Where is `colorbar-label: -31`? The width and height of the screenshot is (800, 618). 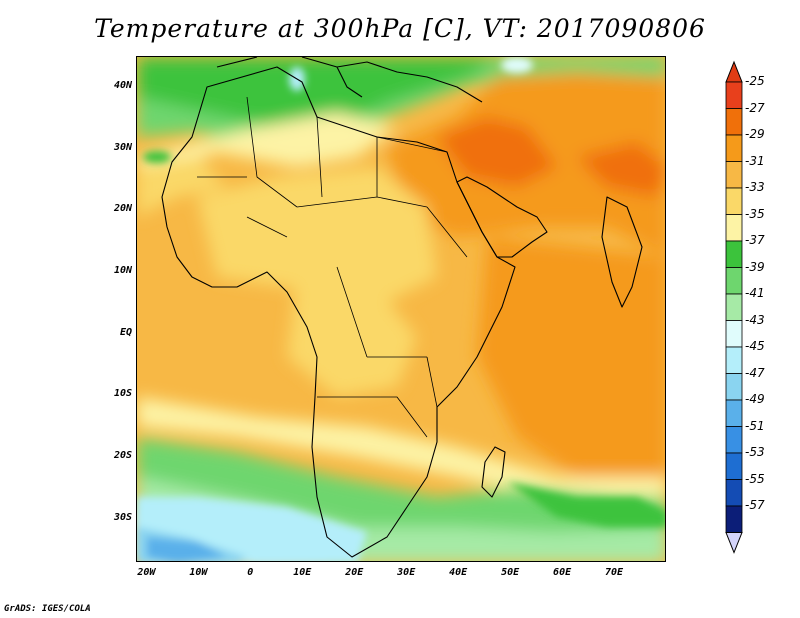
colorbar-label: -31 is located at coordinates (755, 160).